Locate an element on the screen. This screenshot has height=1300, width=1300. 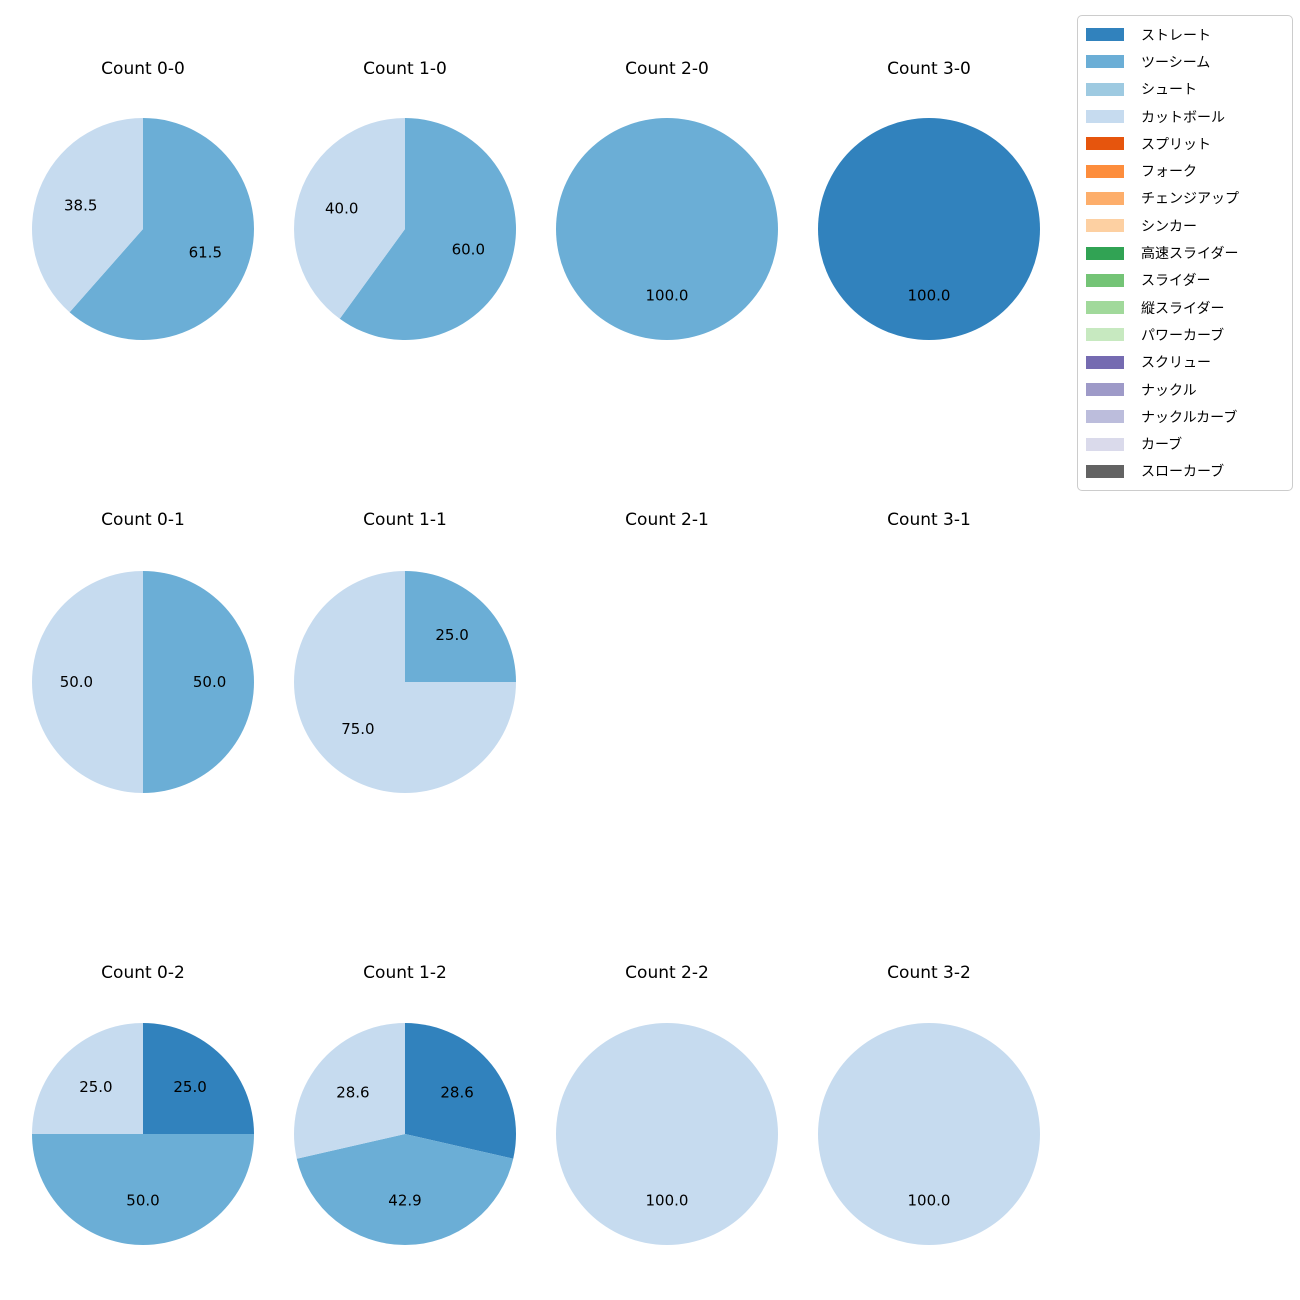
legend-label: スライダー is located at coordinates (1176, 281).